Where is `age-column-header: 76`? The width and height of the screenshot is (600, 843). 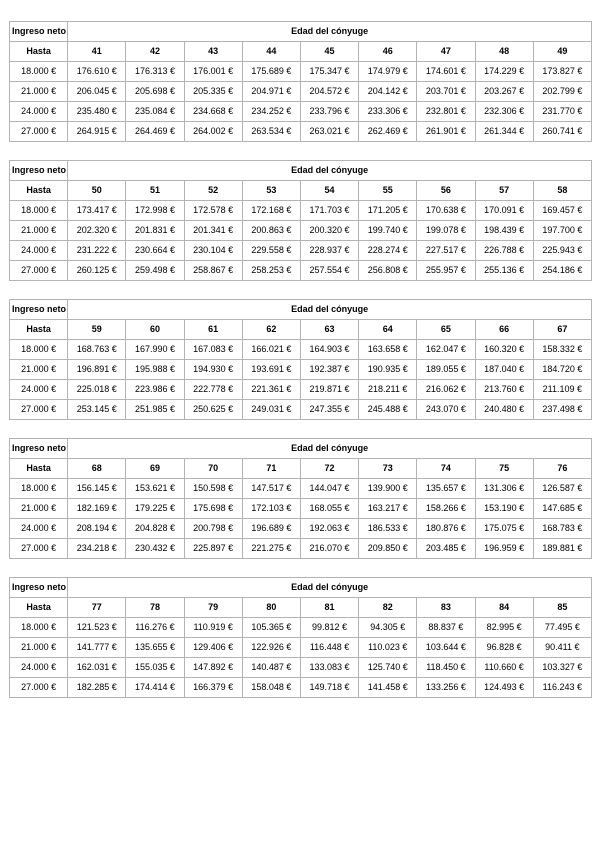
age-column-header: 76 is located at coordinates (562, 468).